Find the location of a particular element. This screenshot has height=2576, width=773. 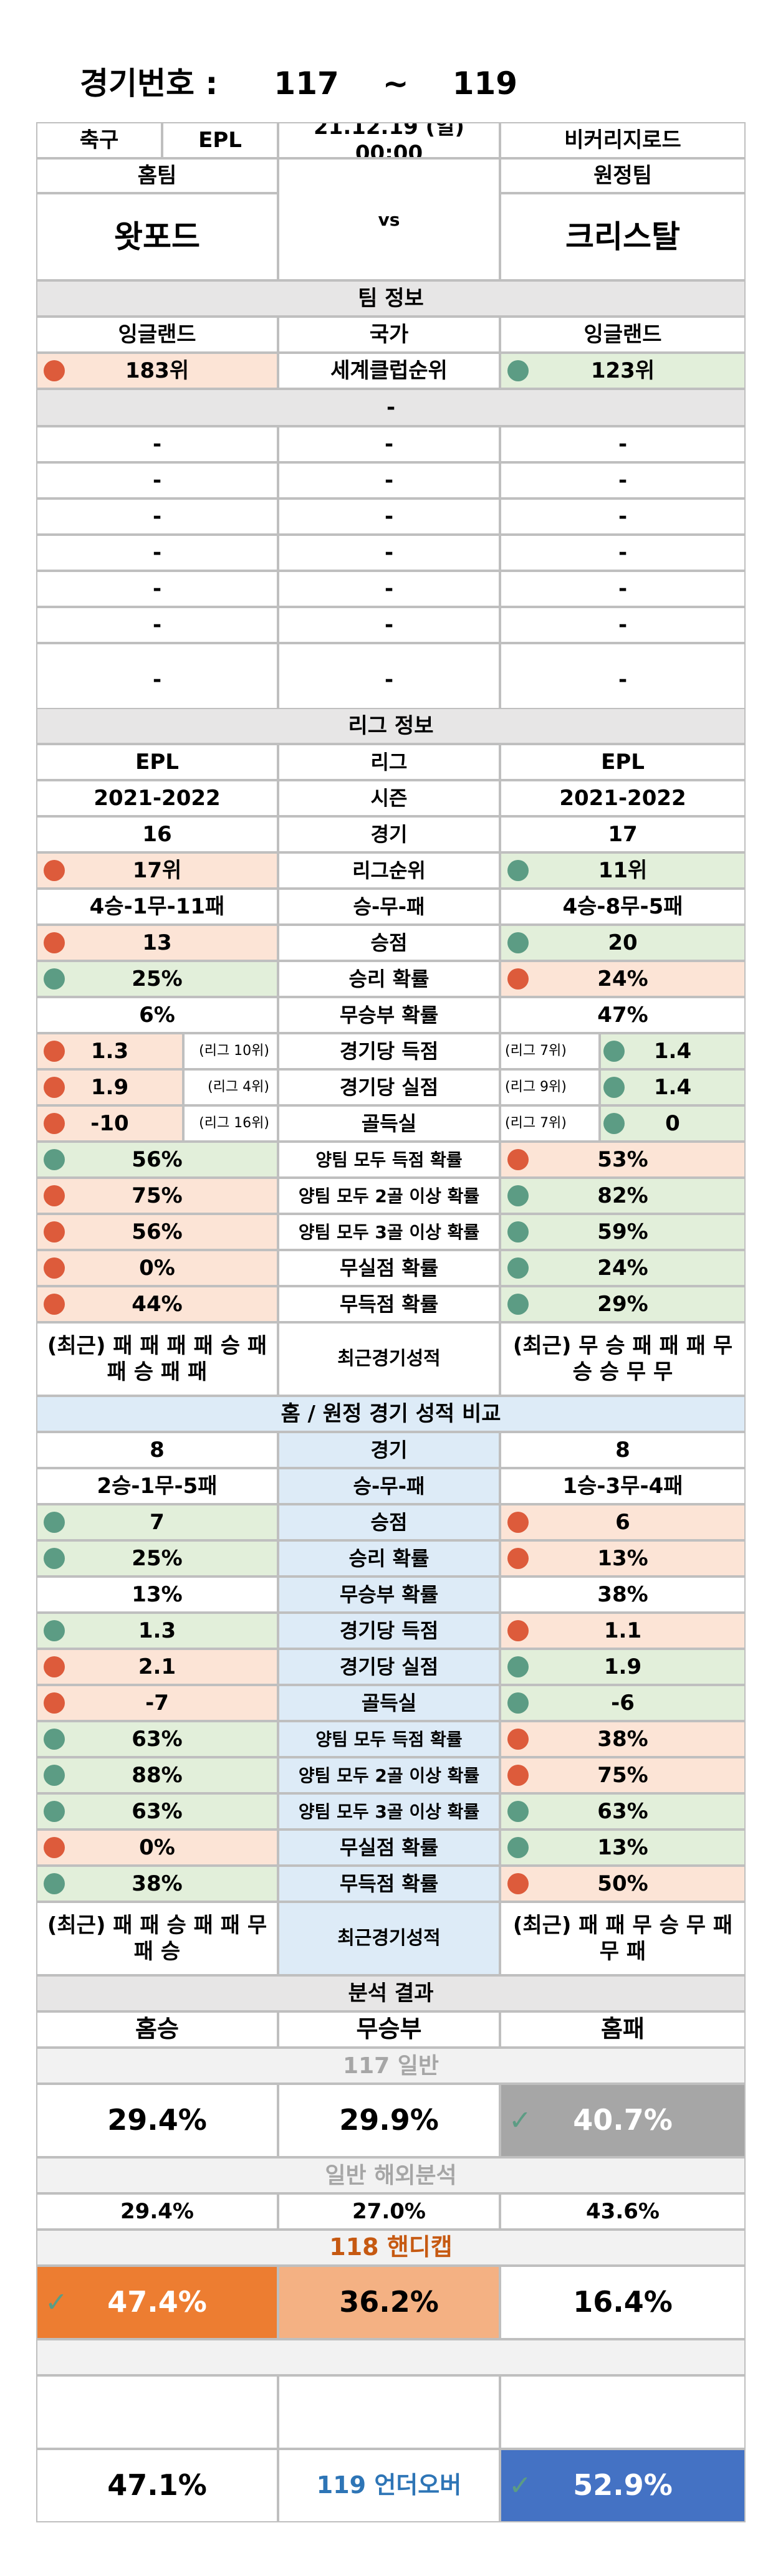

league-row-label-text: 승-무-패 is located at coordinates (389, 906).